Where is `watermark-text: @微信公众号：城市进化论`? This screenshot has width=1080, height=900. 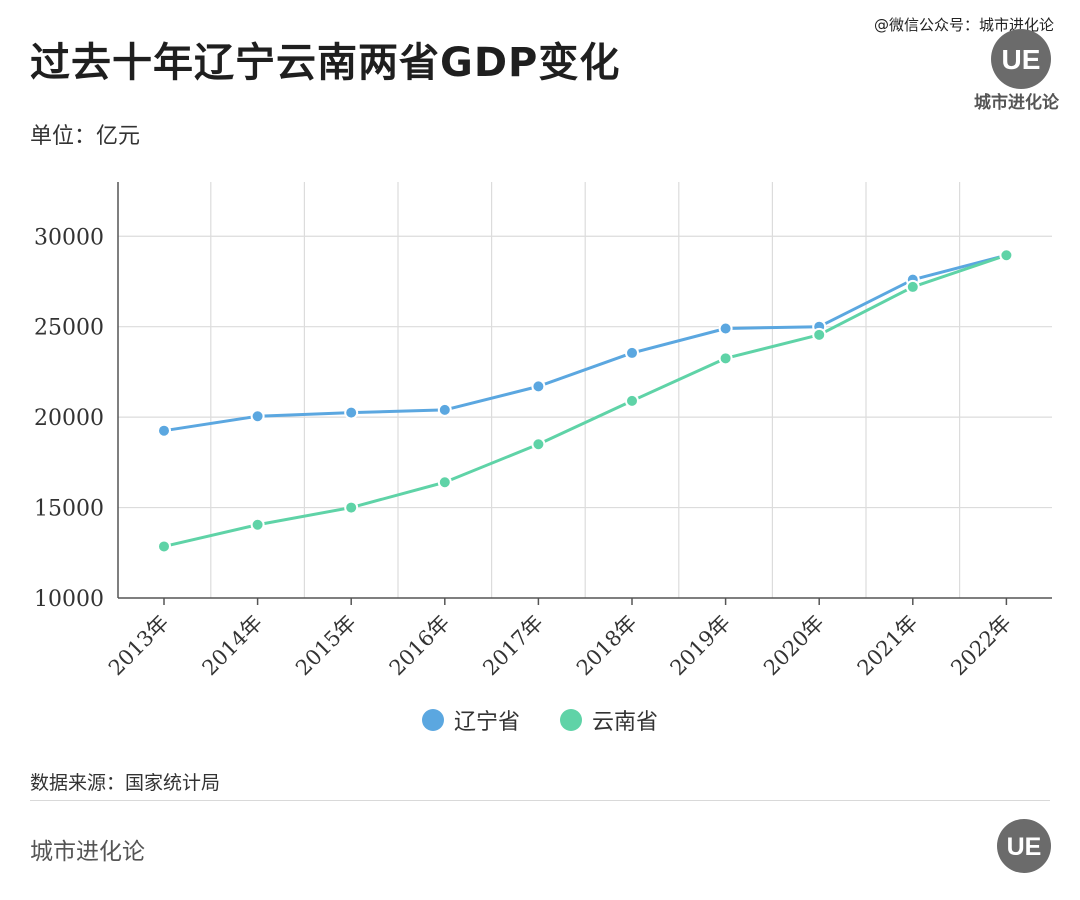 watermark-text: @微信公众号：城市进化论 is located at coordinates (963, 25).